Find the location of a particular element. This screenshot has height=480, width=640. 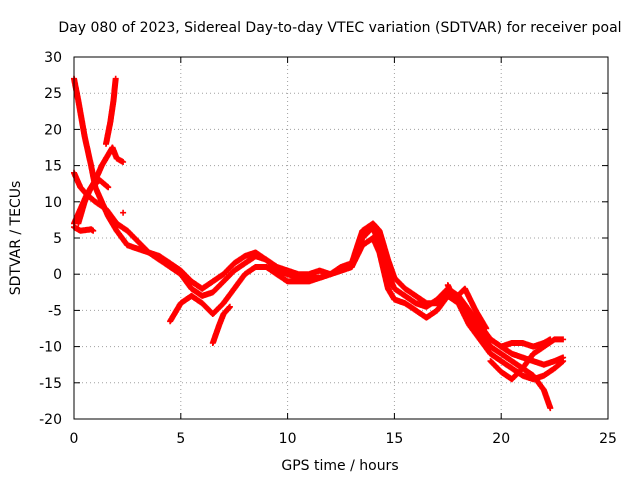

y-tick-label: 25 is located at coordinates (53, 94).